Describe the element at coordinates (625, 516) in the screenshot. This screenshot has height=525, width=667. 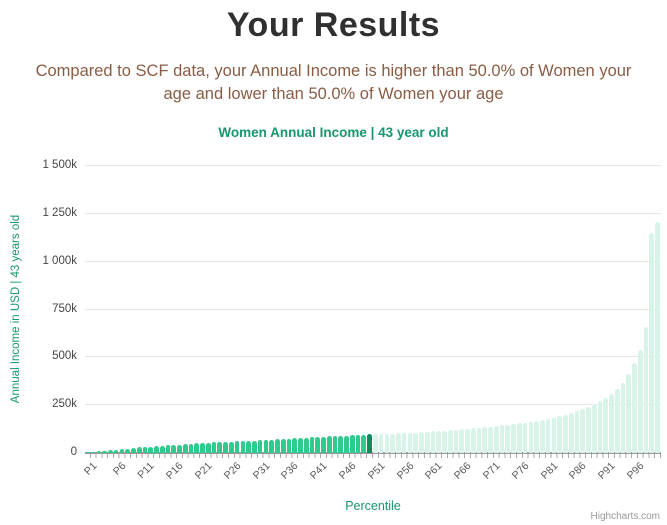
I see `highcharts-credit: Highcharts.com` at that location.